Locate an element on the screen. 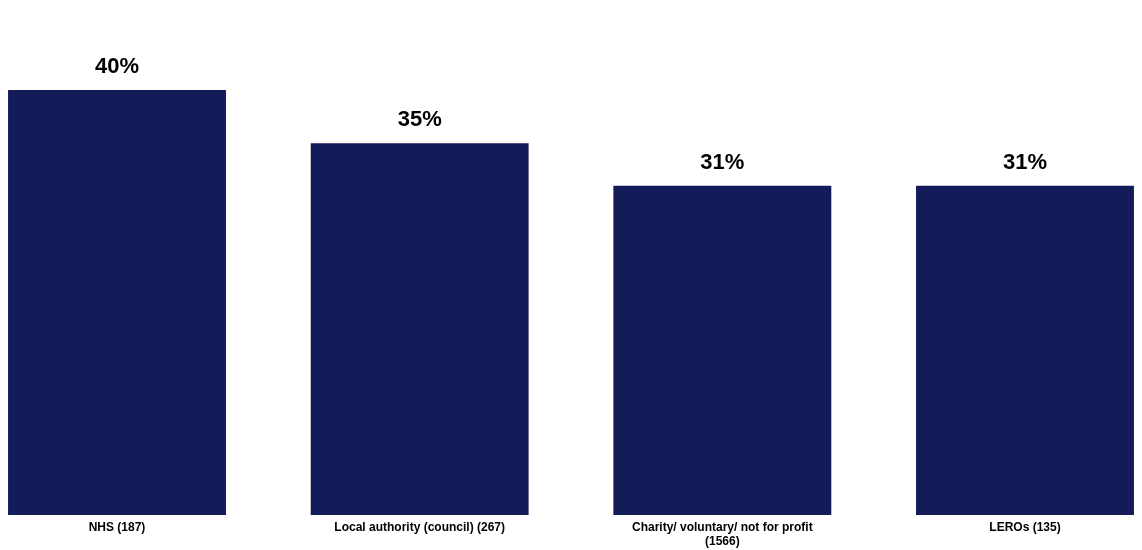 The image size is (1142, 550). data-label: 40% is located at coordinates (117, 65).